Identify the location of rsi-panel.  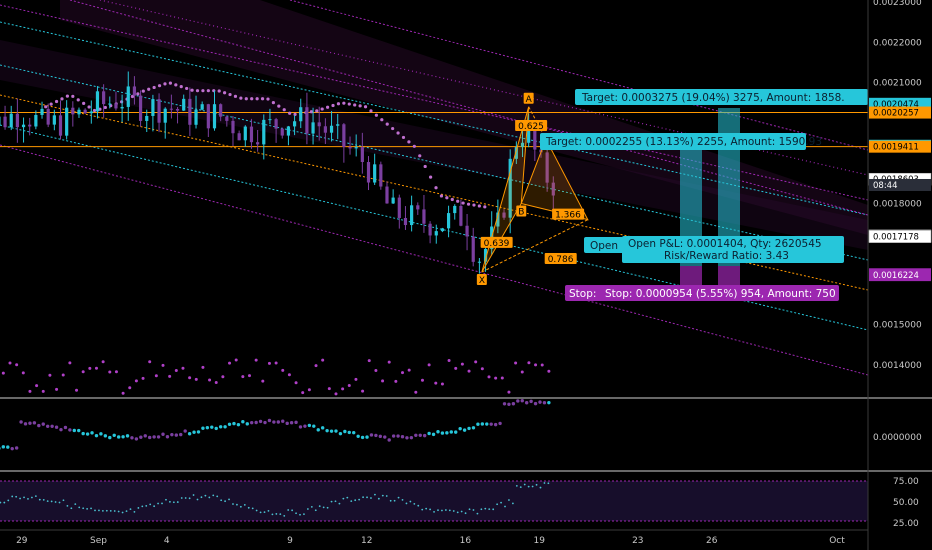
(466, 496).